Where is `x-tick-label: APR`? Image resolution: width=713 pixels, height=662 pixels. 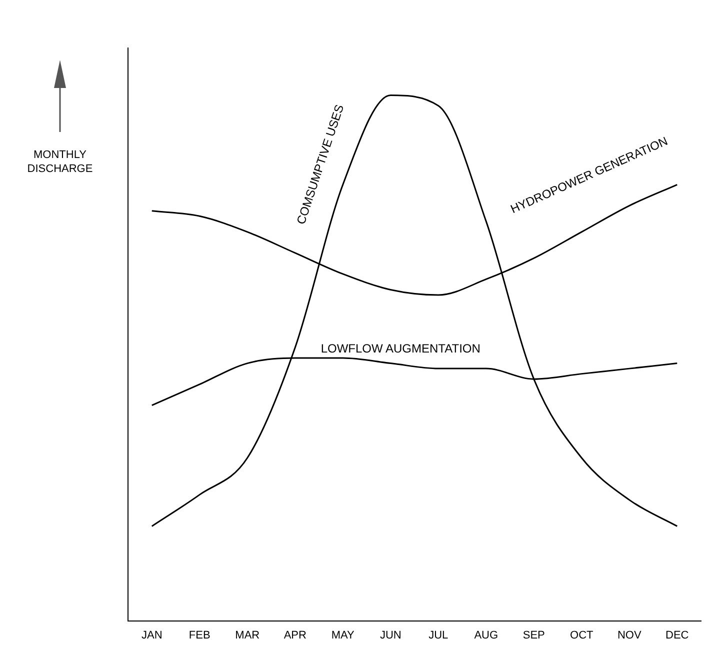 x-tick-label: APR is located at coordinates (295, 635).